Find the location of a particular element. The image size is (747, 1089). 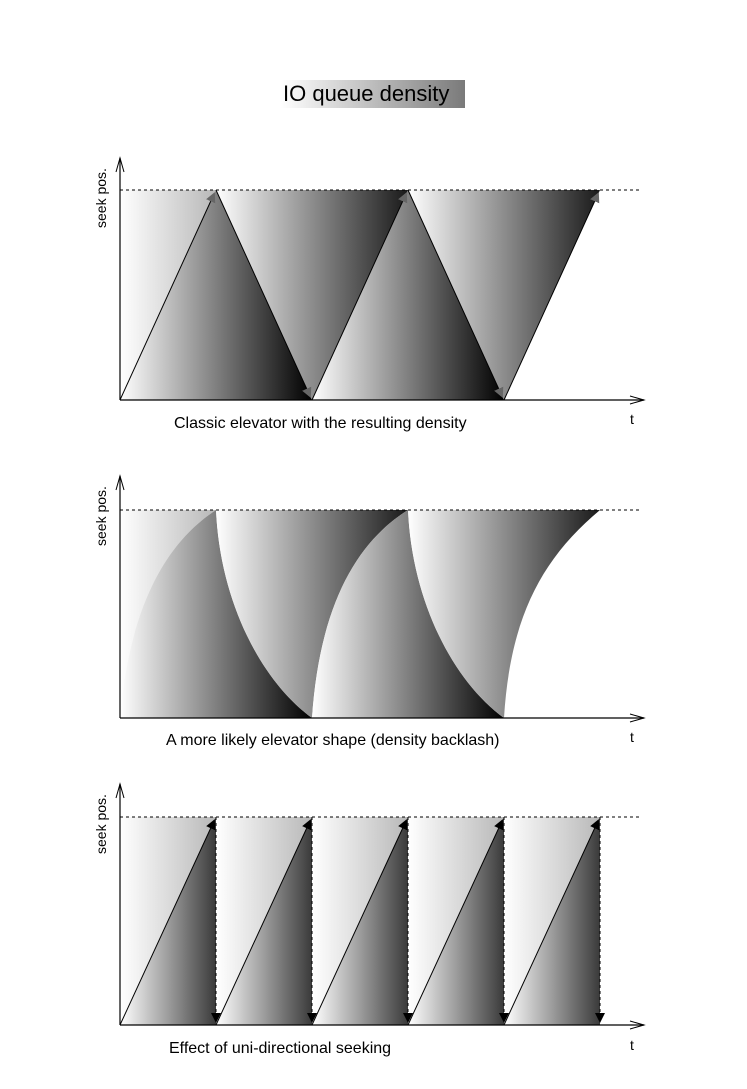

panel-caption: Effect of uni-directional seeking is located at coordinates (280, 1048).